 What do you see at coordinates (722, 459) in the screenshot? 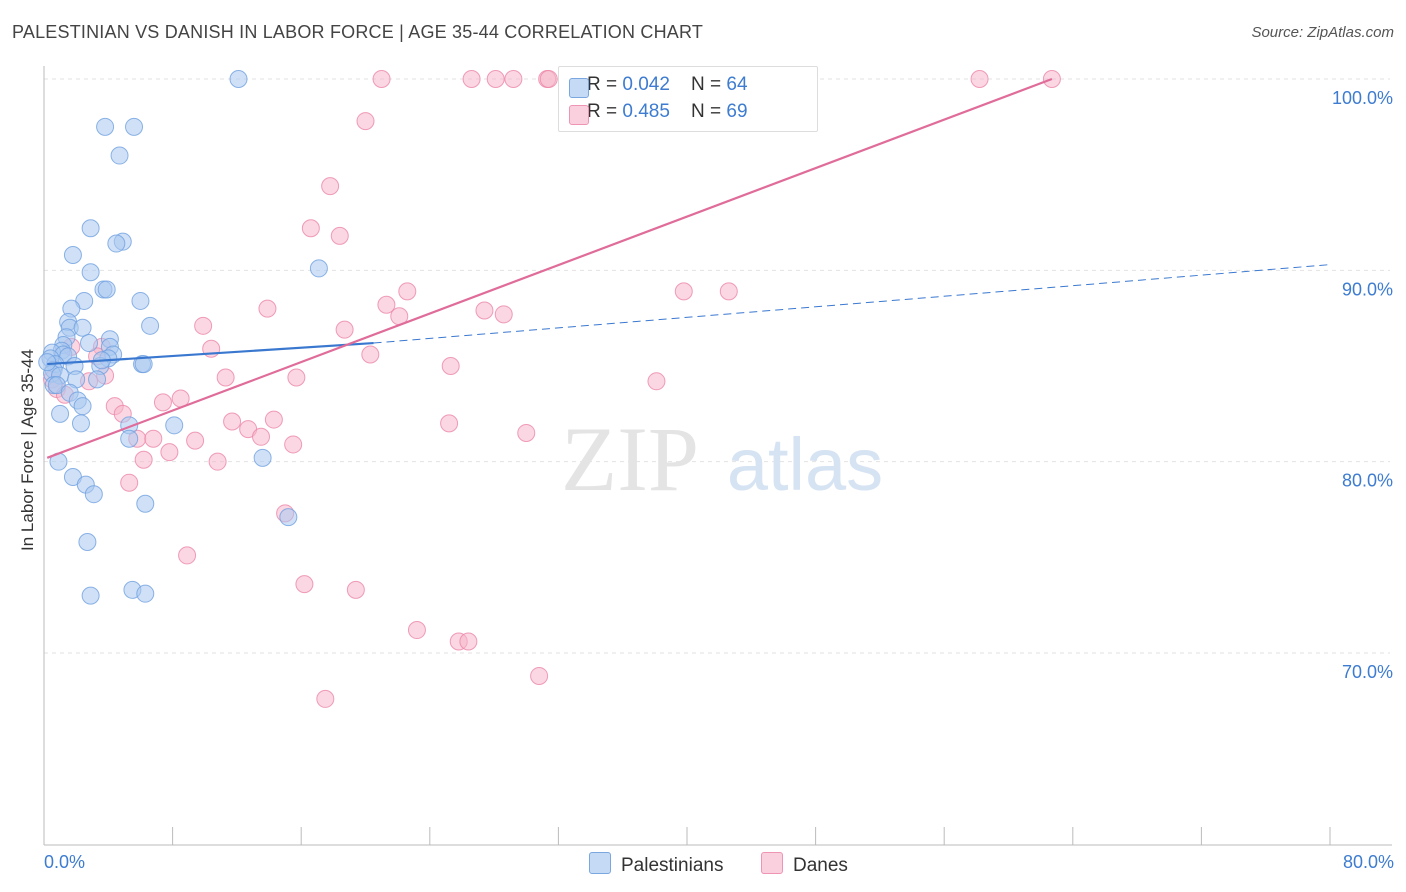
I see `watermark: ZIP atlas` at bounding box center [722, 459].